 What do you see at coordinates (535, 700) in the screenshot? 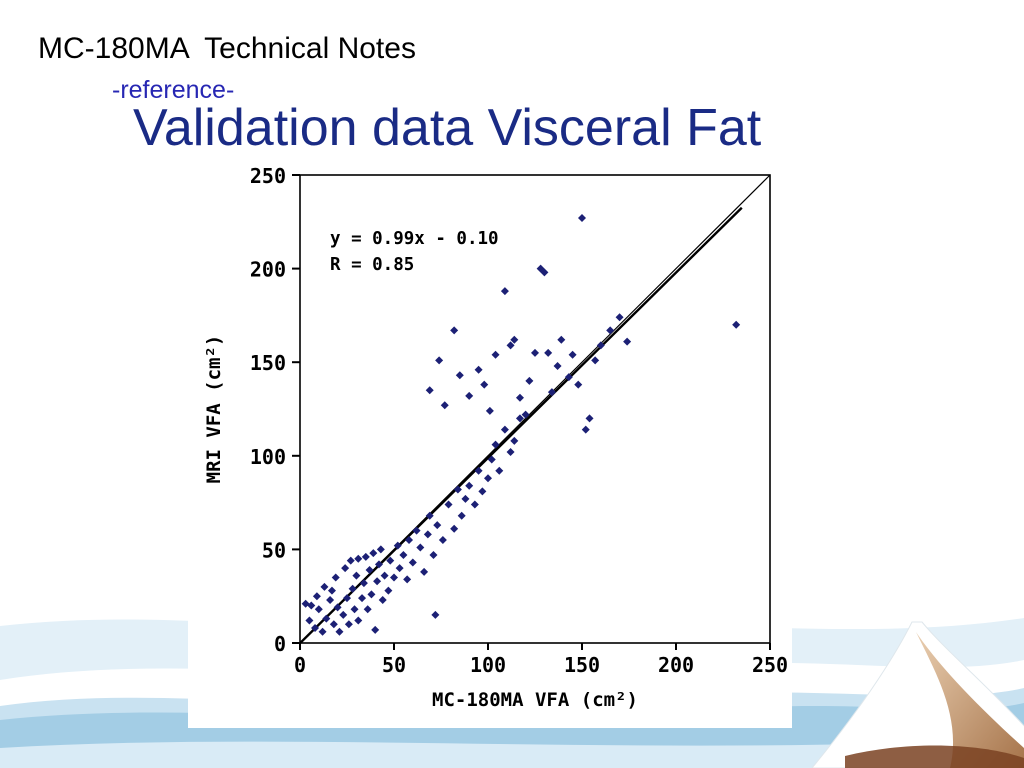
I see `x-axis-label: MC-180MA VFA (cm²)` at bounding box center [535, 700].